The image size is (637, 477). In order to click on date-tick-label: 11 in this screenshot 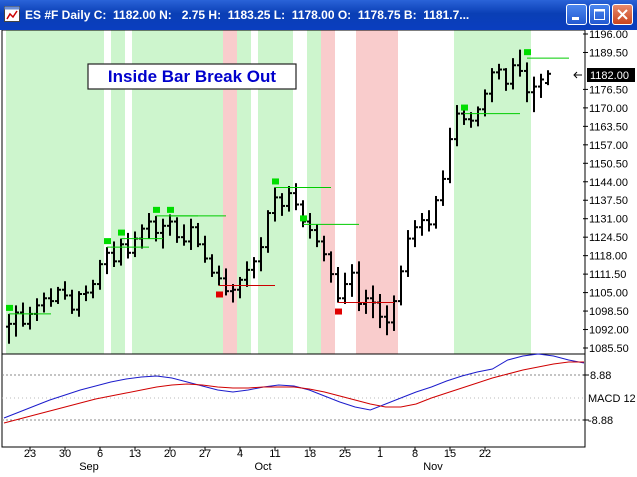, I will do `click(274, 454)`.